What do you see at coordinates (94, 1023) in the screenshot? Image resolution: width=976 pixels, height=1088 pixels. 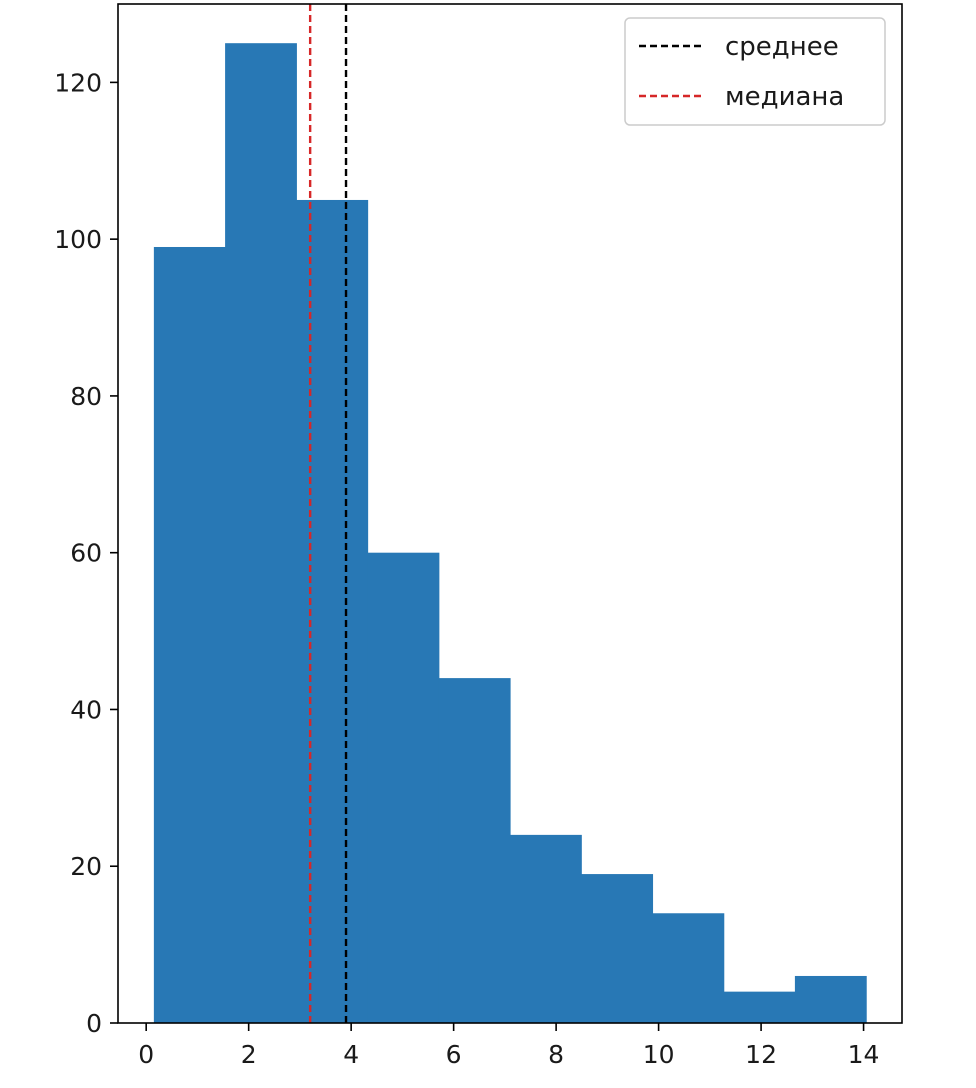 I see `y-tick-label-0: 0` at bounding box center [94, 1023].